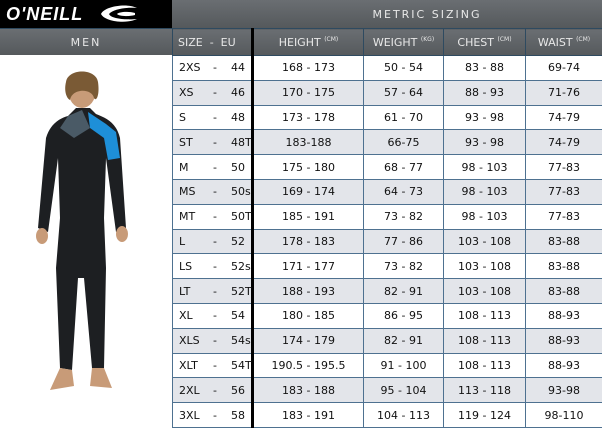  Describe the element at coordinates (308, 415) in the screenshot. I see `height-cell: 183 - 191` at that location.